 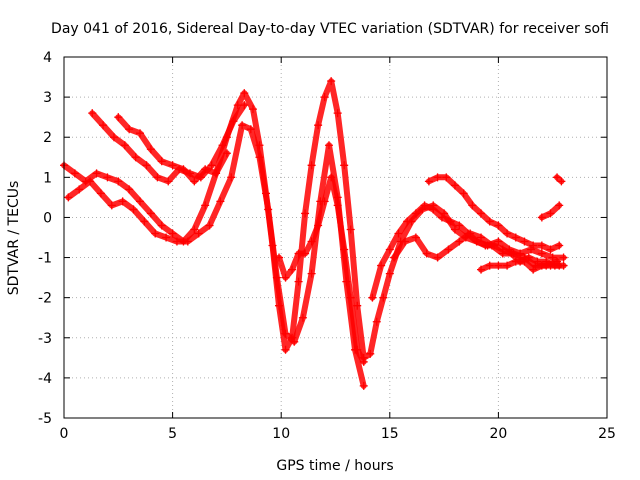 What do you see at coordinates (45, 419) in the screenshot?
I see `y-tick-label: -5` at bounding box center [45, 419].